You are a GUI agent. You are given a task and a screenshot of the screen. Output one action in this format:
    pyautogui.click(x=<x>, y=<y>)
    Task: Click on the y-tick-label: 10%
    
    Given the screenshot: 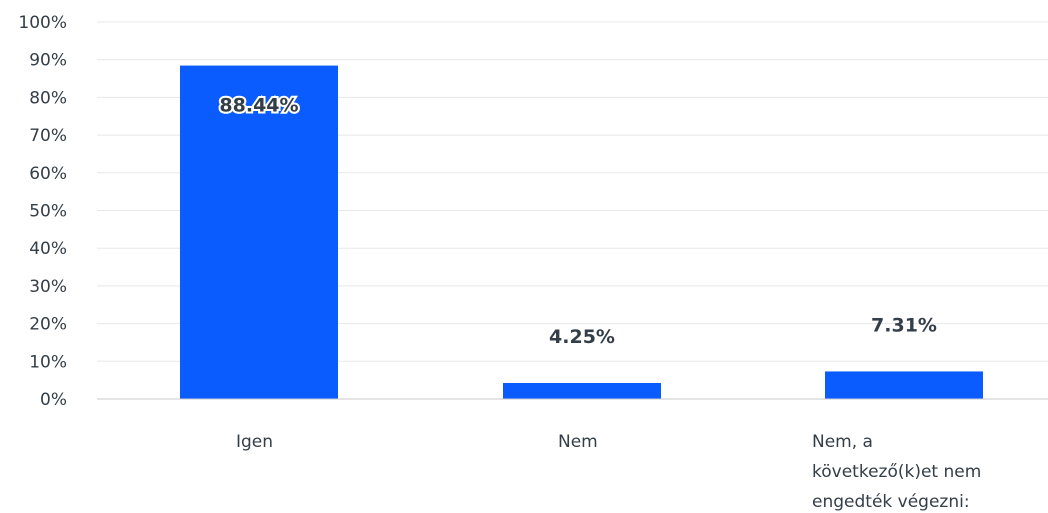 What is the action you would take?
    pyautogui.click(x=48, y=362)
    